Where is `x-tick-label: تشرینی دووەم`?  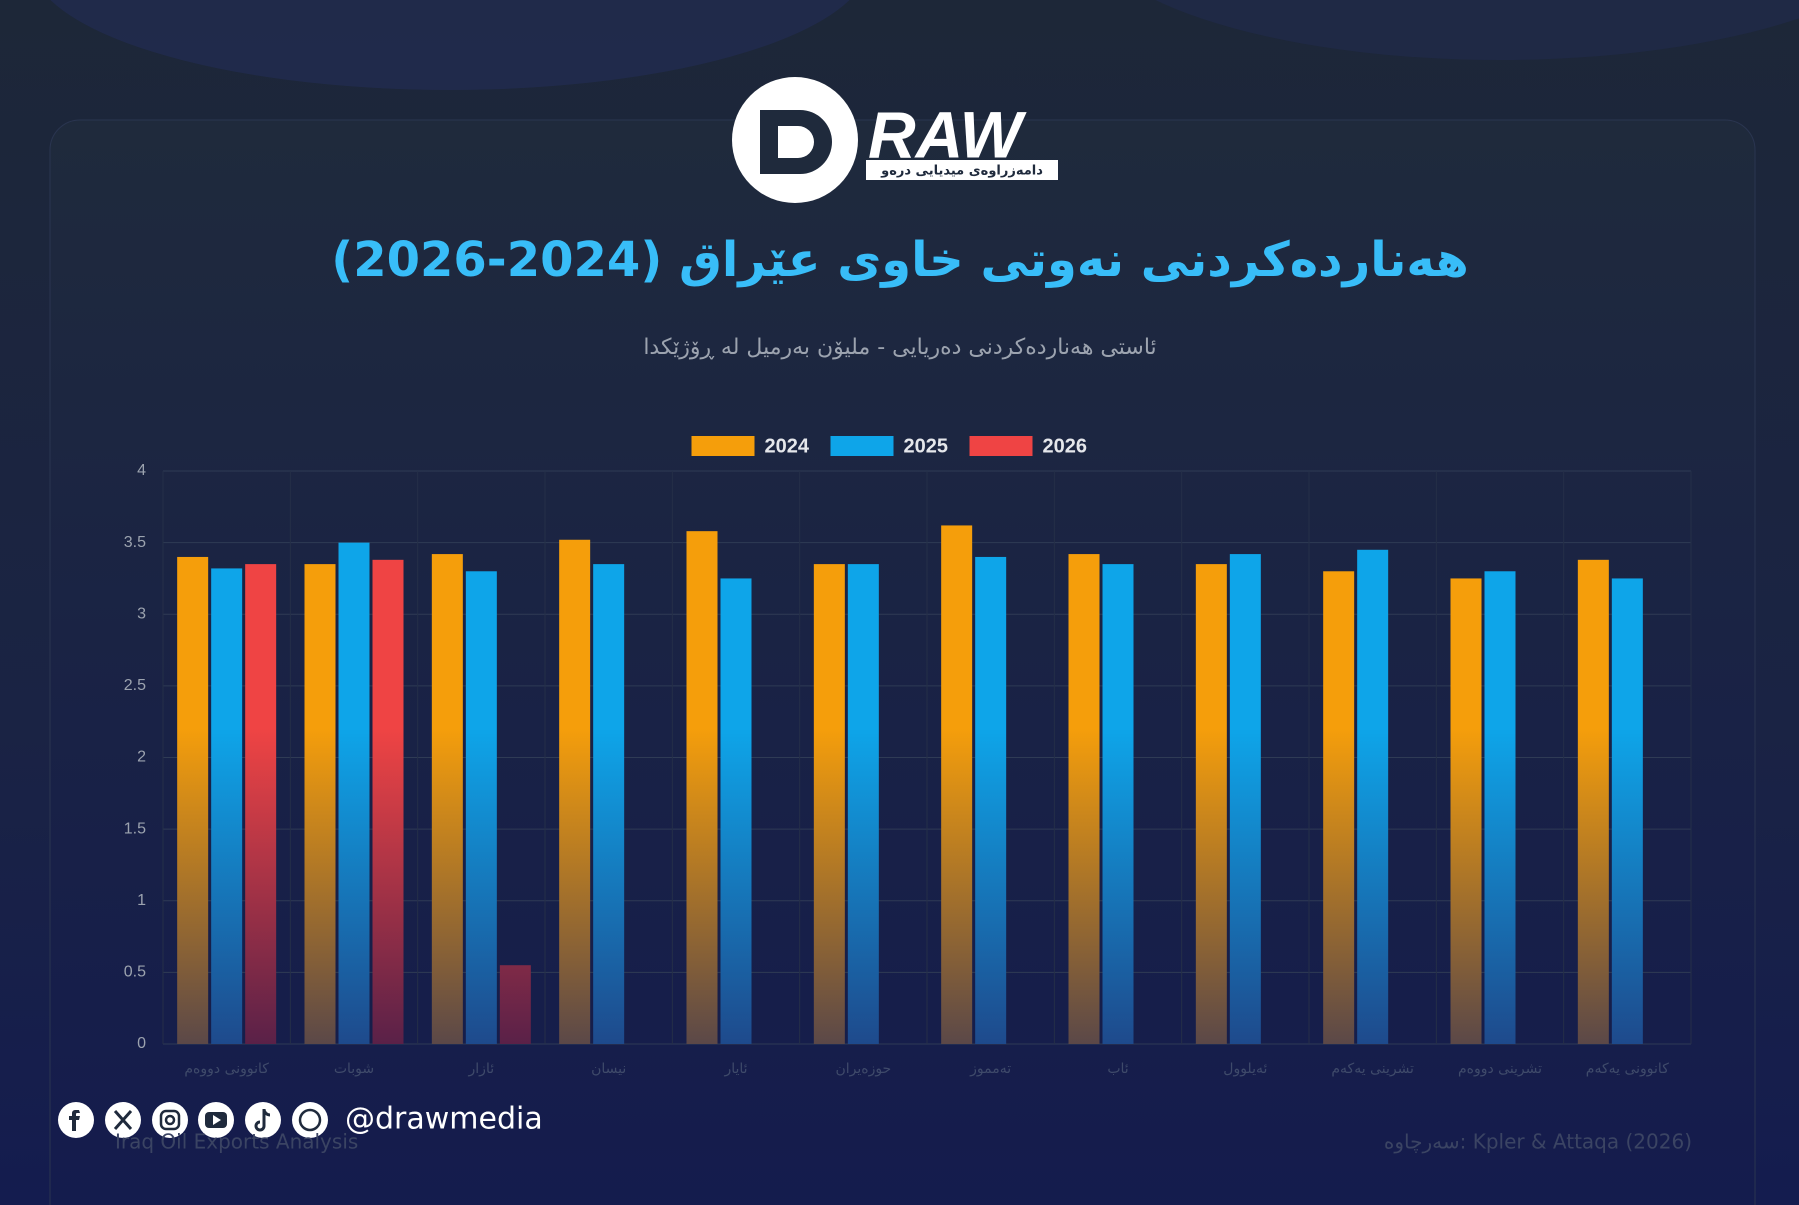
x-tick-label: تشرینی دووەم is located at coordinates (1500, 1069).